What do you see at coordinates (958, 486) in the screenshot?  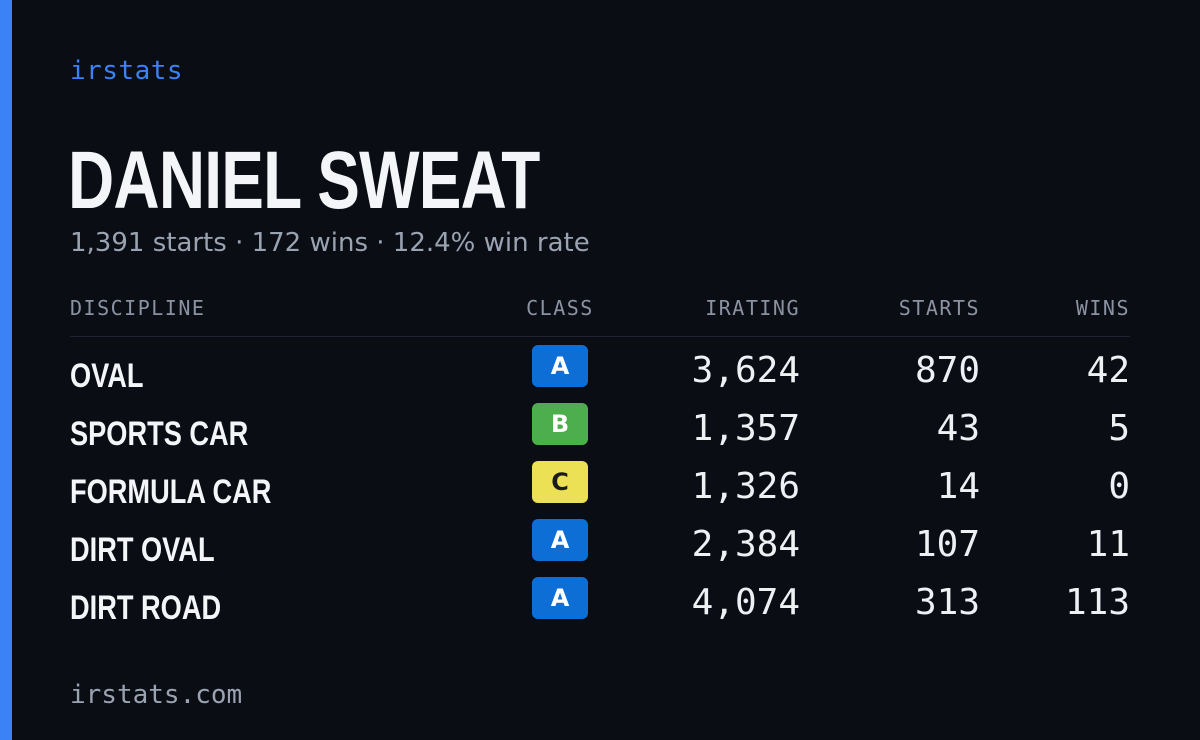 I see `starts-value: 14` at bounding box center [958, 486].